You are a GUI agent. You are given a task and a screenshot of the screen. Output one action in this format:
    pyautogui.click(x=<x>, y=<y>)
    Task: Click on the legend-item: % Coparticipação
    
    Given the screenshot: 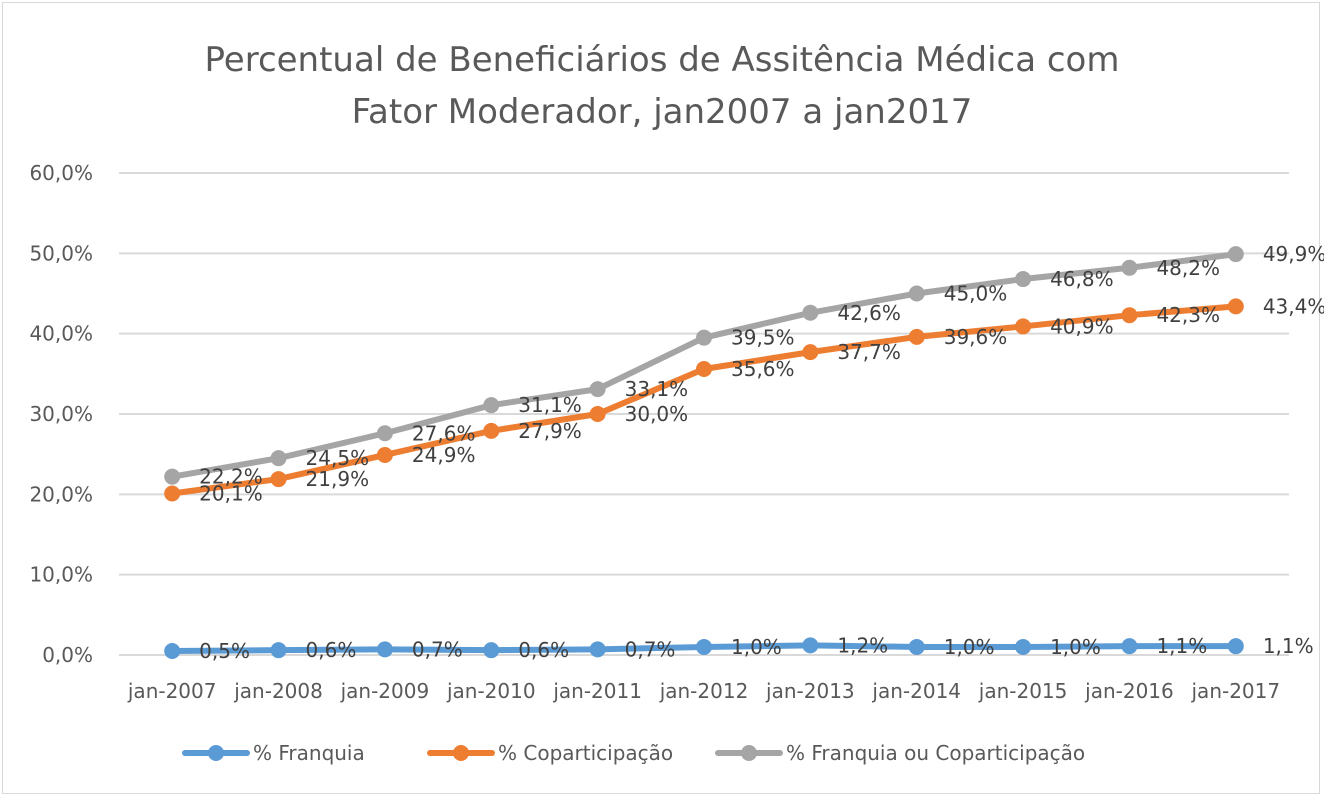 What is the action you would take?
    pyautogui.click(x=550, y=753)
    